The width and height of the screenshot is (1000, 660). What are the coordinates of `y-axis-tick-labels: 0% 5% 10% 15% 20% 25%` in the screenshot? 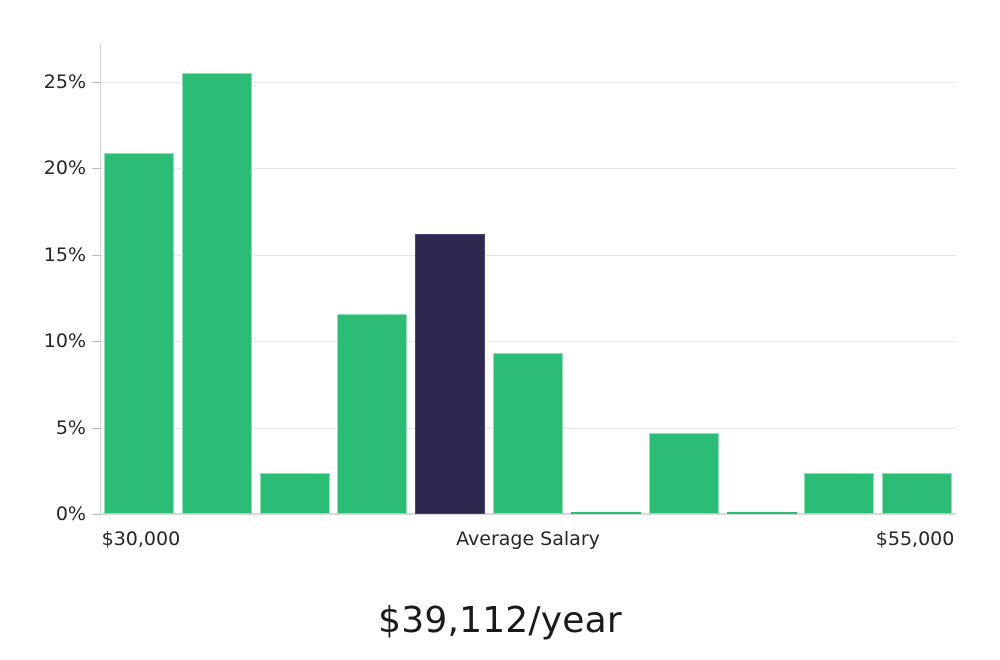 It's located at (43, 330).